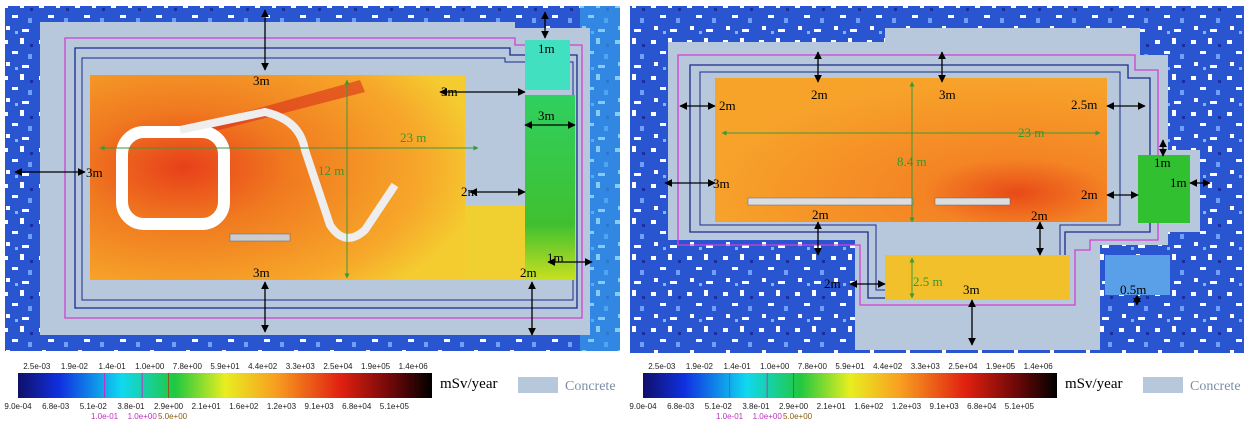 This screenshot has height=432, width=1248. I want to click on dimension-label: 2.5m, so click(1084, 104).